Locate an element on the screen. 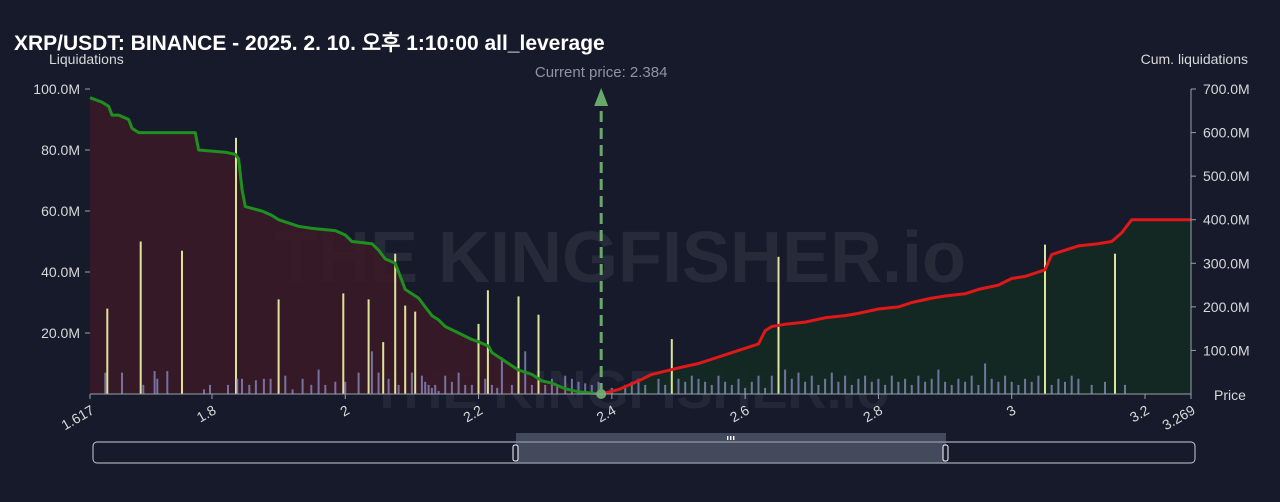 Image resolution: width=1280 pixels, height=502 pixels. x-tick-label: 1.617 is located at coordinates (77, 417).